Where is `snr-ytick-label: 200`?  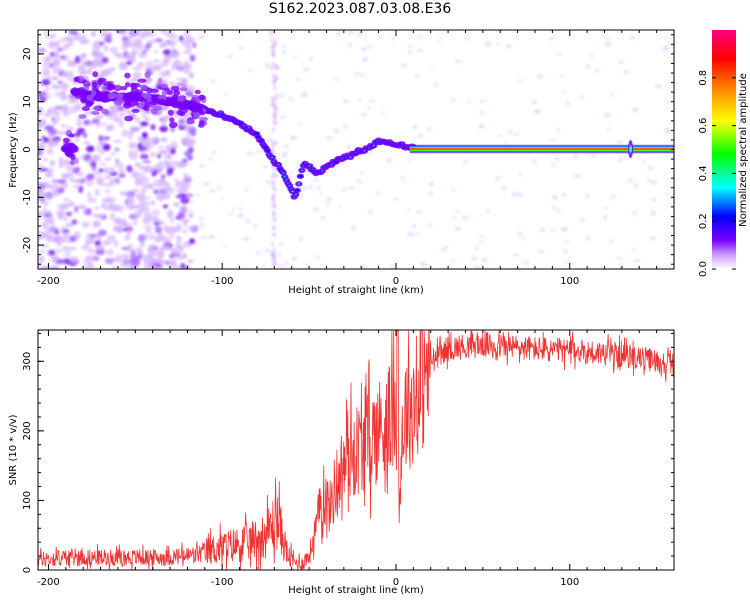
snr-ytick-label: 200 is located at coordinates (27, 430).